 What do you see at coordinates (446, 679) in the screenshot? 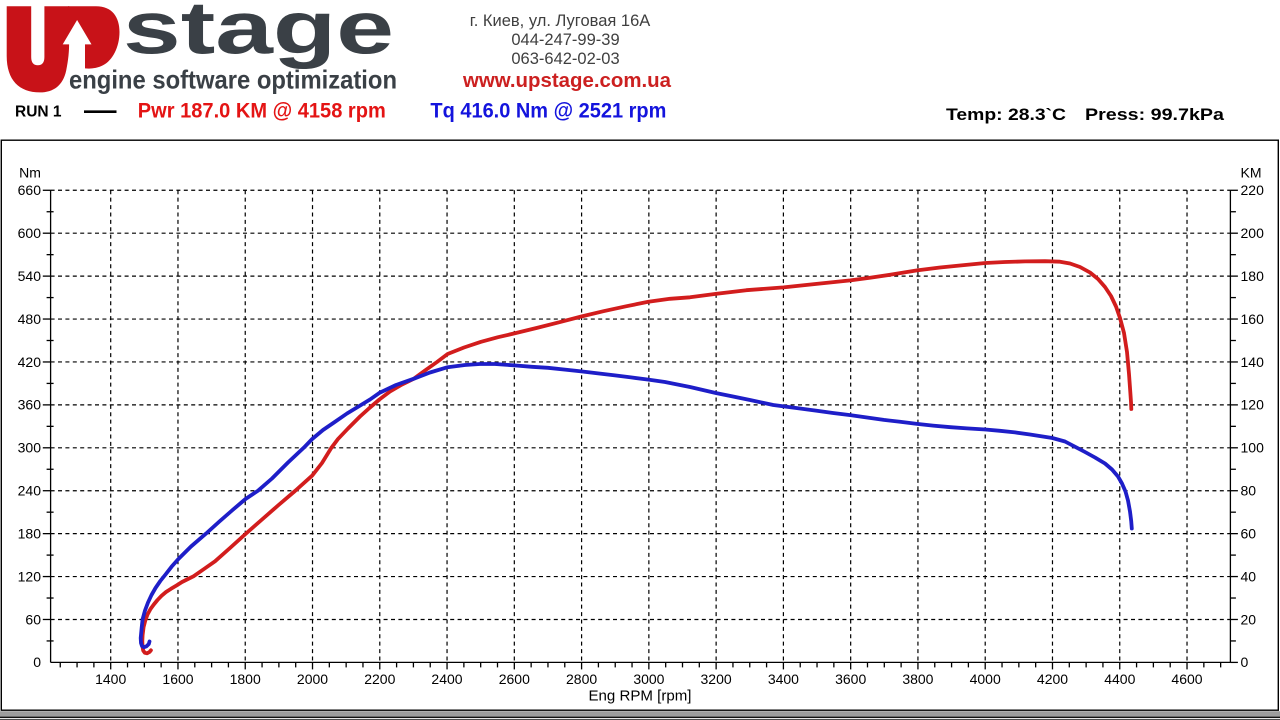
I see `svg-text: 2400` at bounding box center [446, 679].